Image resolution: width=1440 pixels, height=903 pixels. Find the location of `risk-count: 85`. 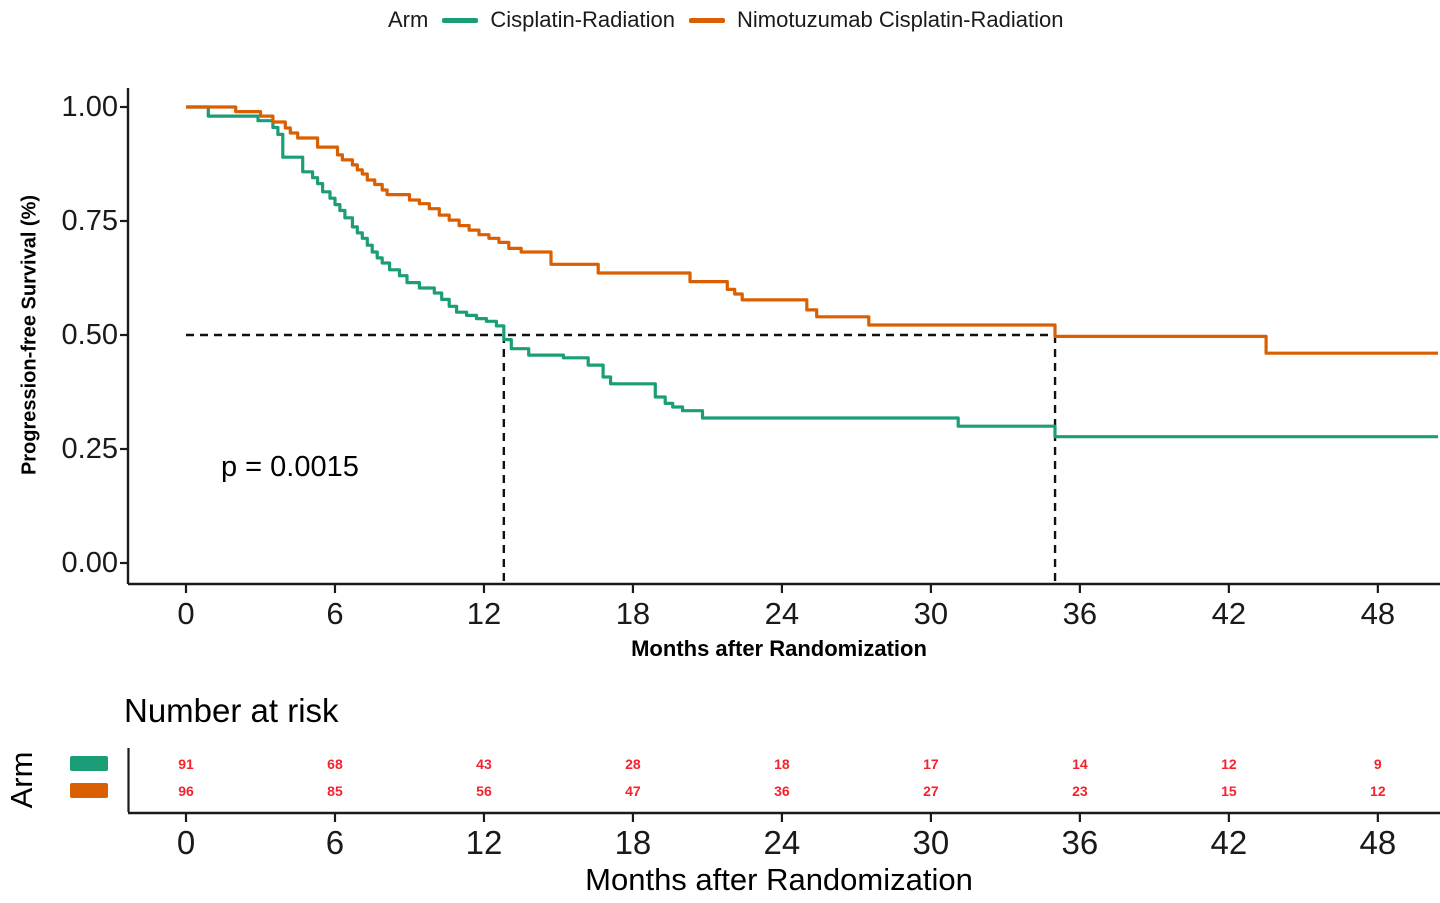

risk-count: 85 is located at coordinates (335, 791).